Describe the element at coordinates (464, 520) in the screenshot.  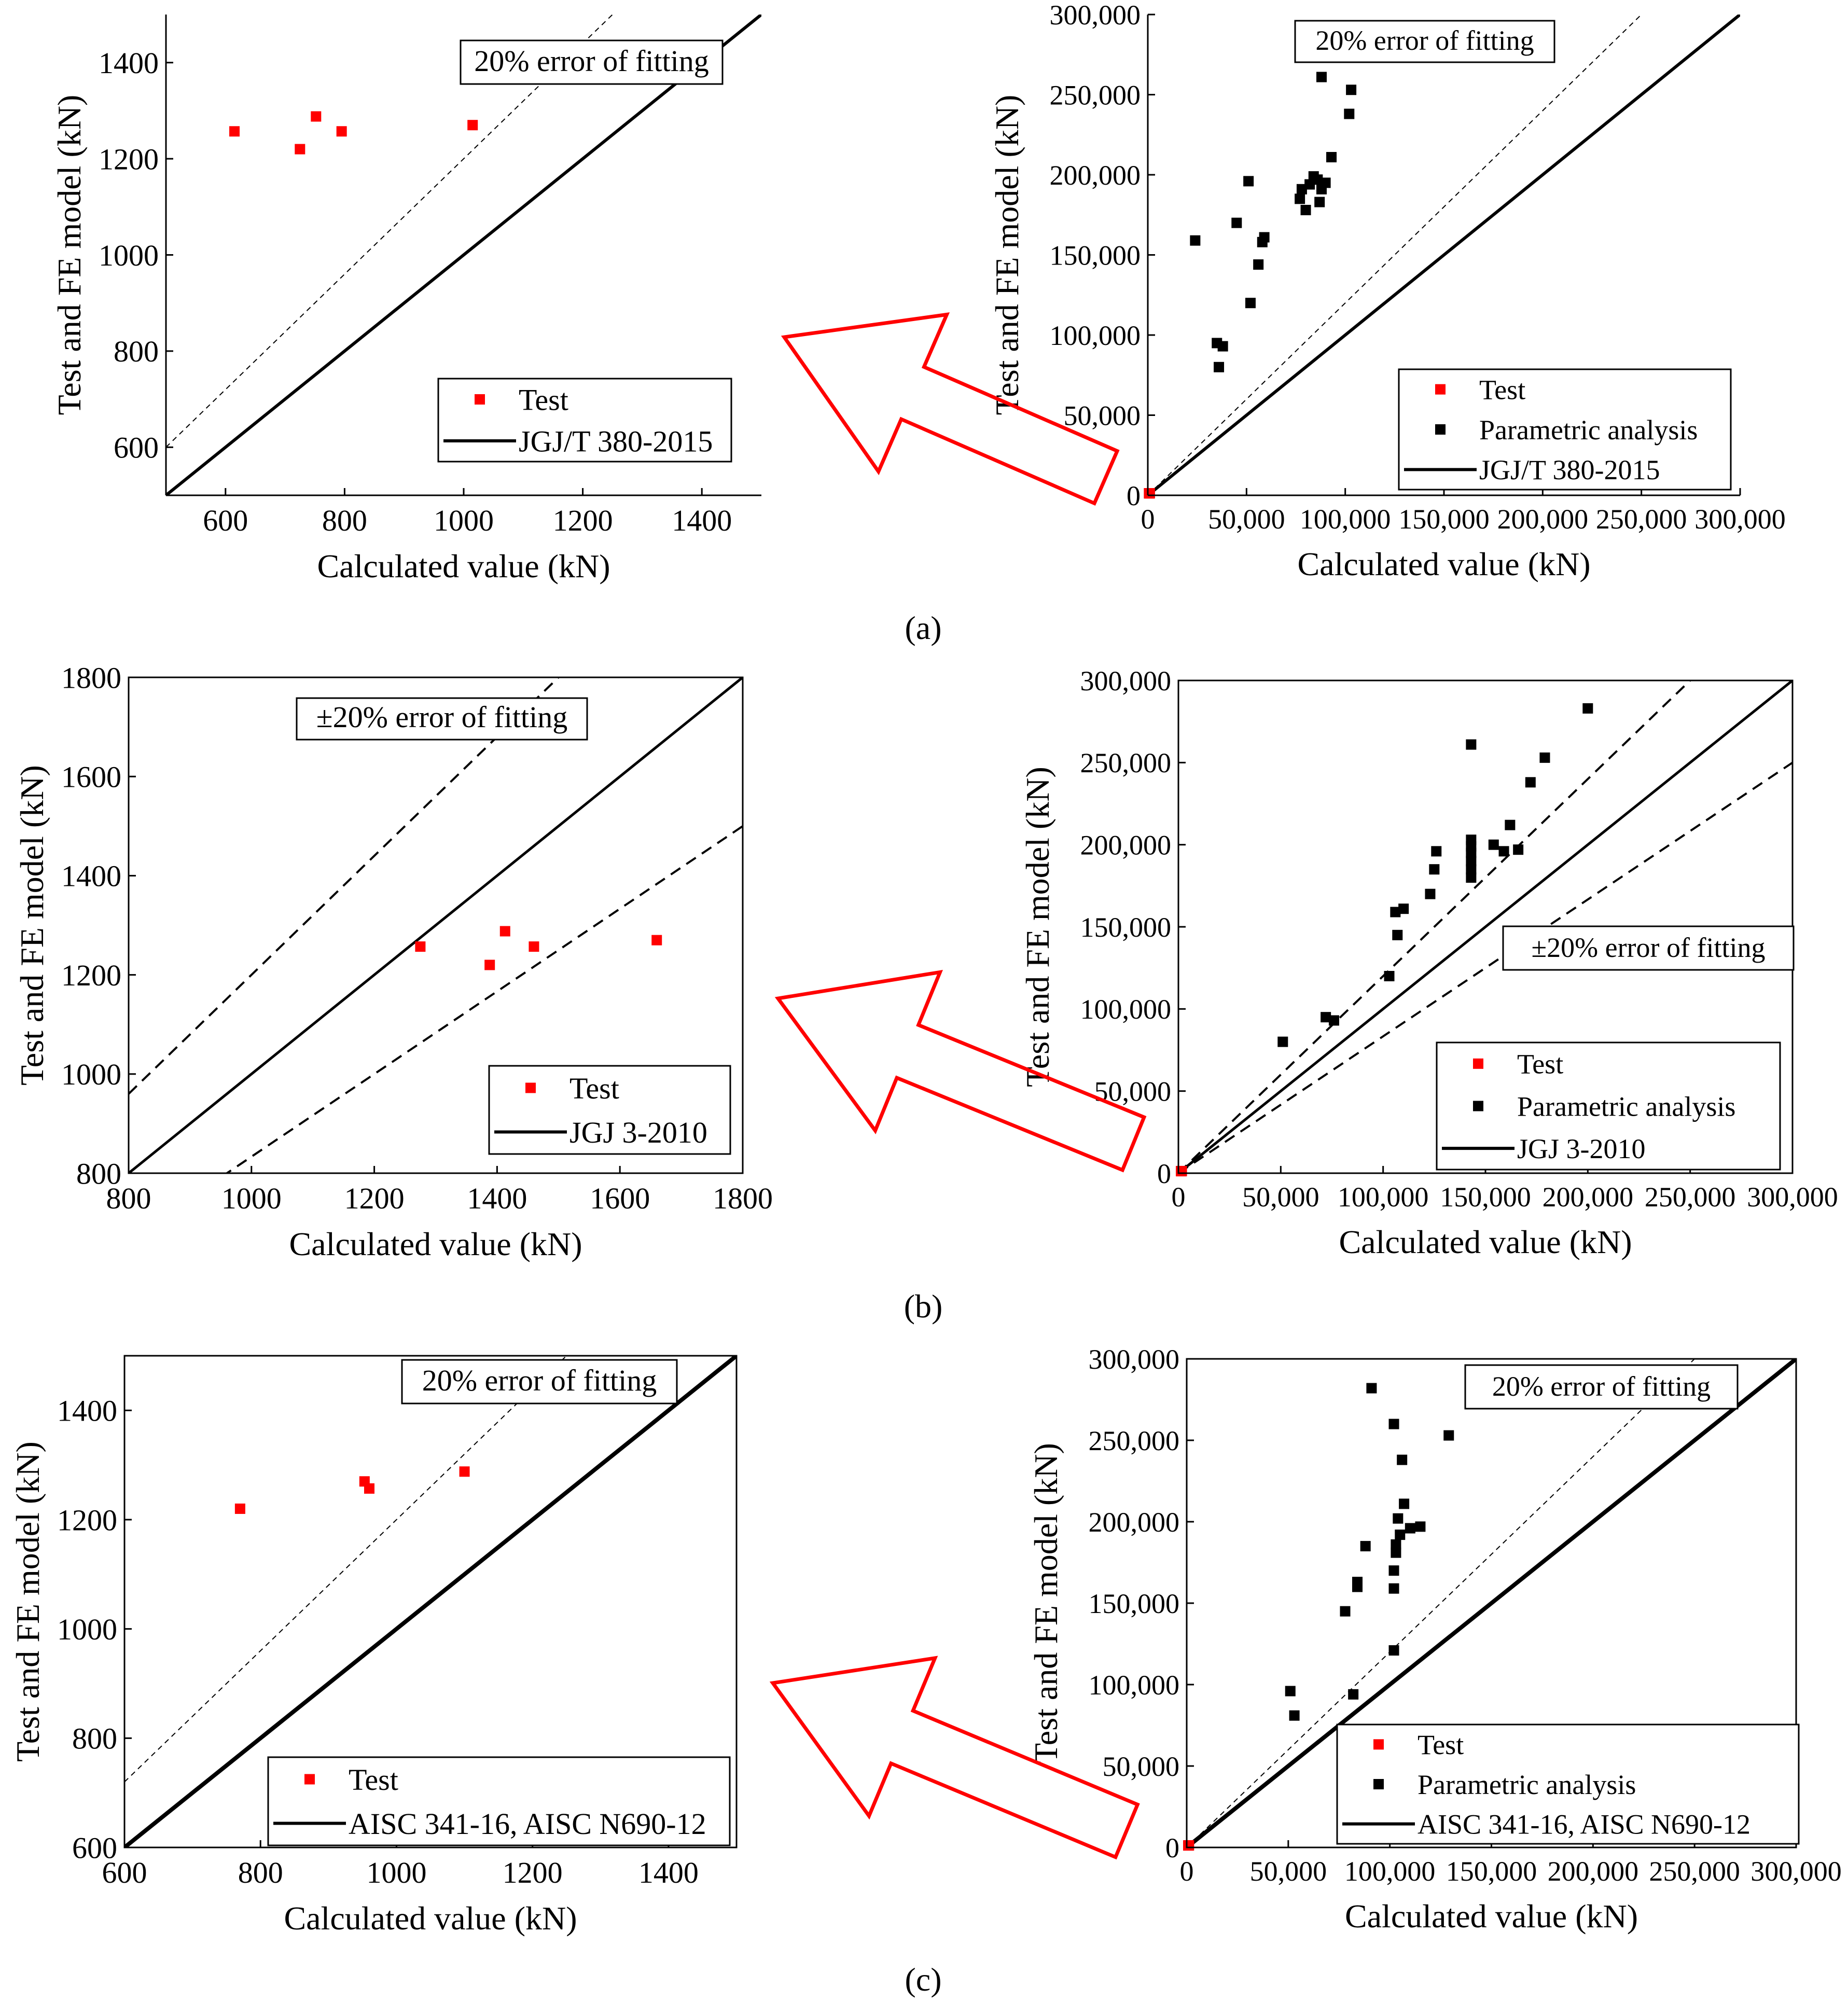
I see `x-tick-label: 1000` at that location.